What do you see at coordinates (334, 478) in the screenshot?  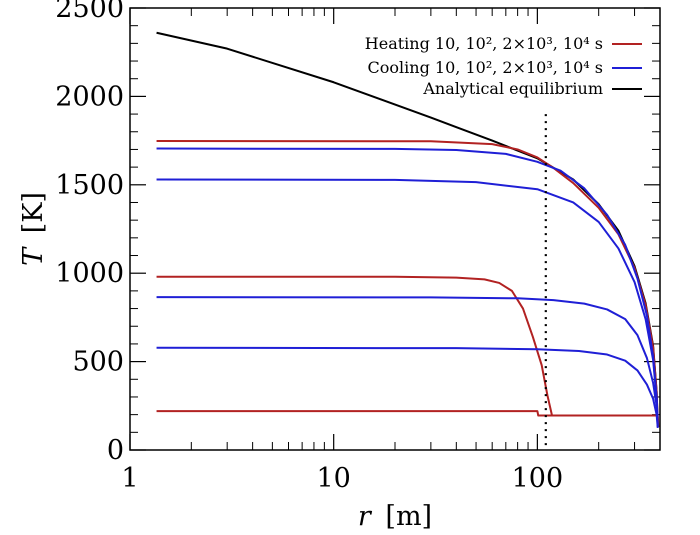 I see `x-tick-label: 10` at bounding box center [334, 478].